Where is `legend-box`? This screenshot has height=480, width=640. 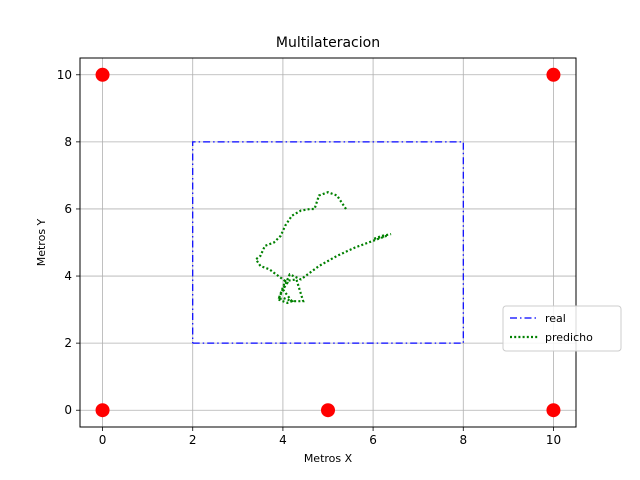
legend-box is located at coordinates (562, 328).